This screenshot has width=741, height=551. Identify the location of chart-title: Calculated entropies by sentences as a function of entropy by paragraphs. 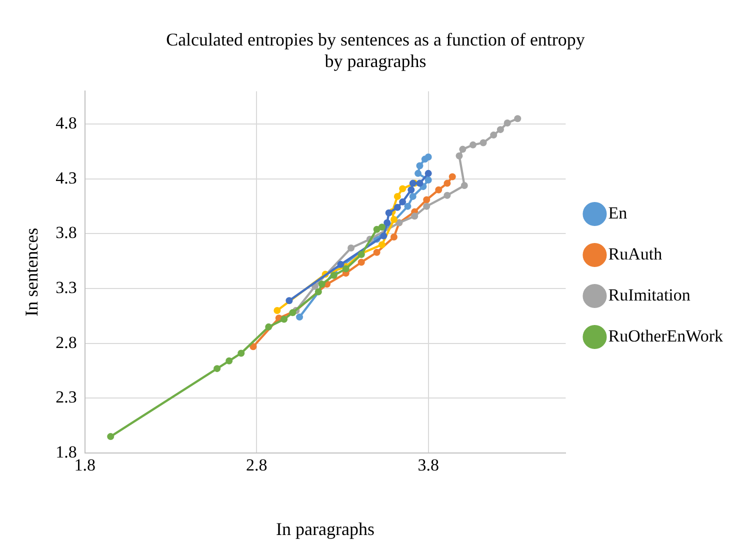
(375, 51).